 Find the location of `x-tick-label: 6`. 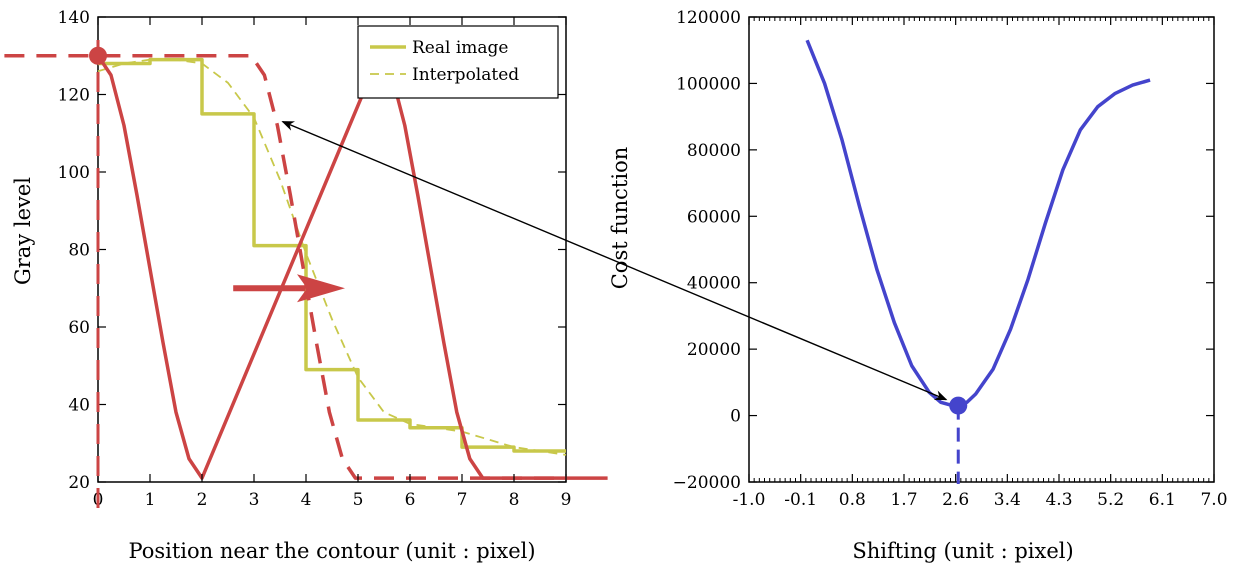

x-tick-label: 6 is located at coordinates (410, 500).